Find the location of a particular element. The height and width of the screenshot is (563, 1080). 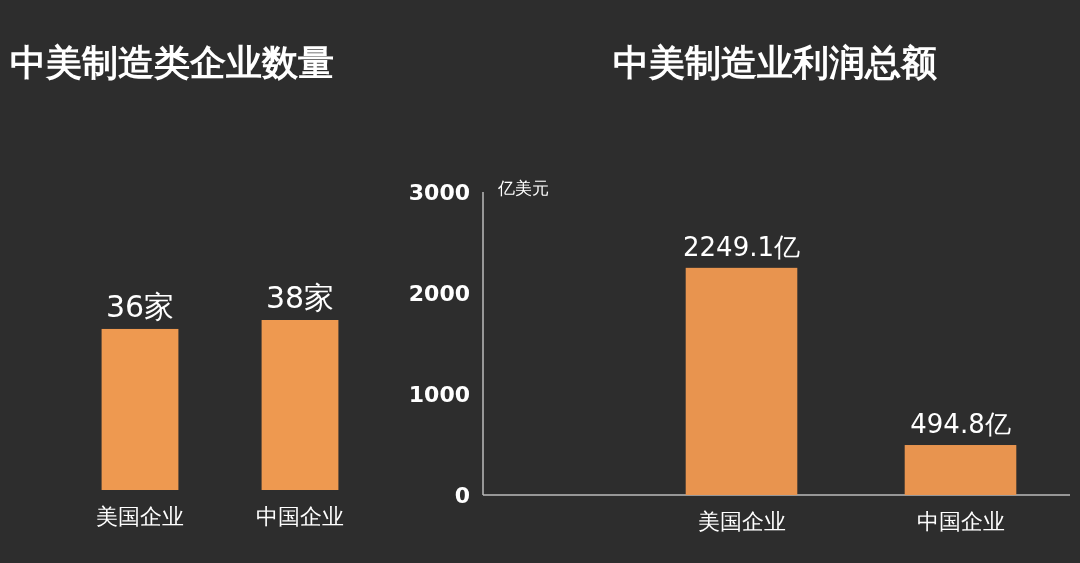

data-label: 38家 is located at coordinates (300, 297).